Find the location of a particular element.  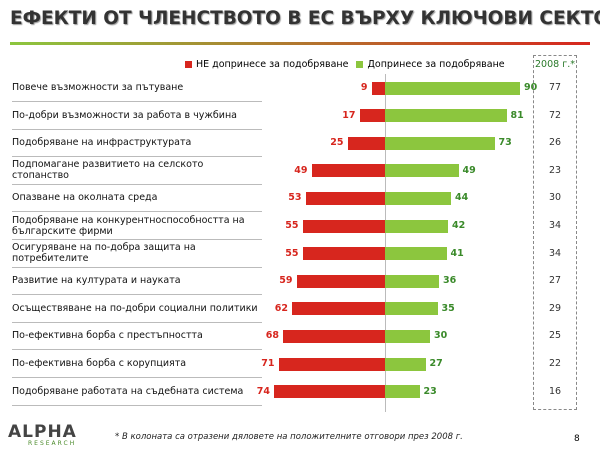

column-value: 72 is located at coordinates (555, 115).